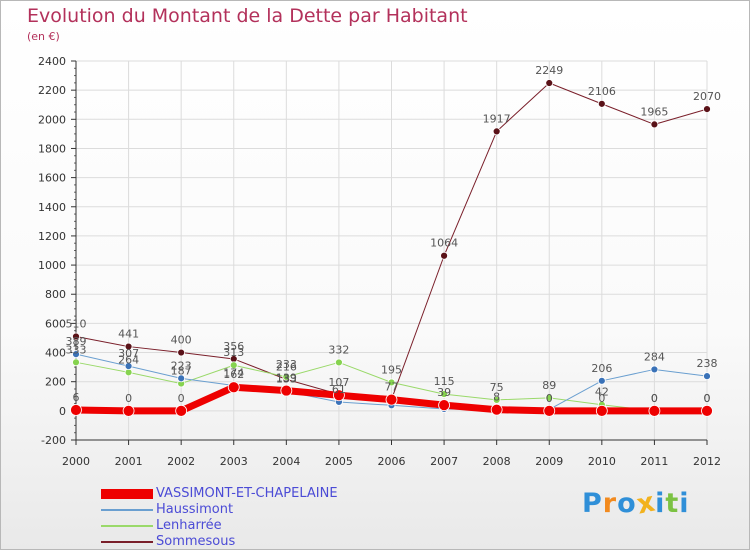 Image resolution: width=750 pixels, height=550 pixels. I want to click on x-tick-label: 2007, so click(444, 461).